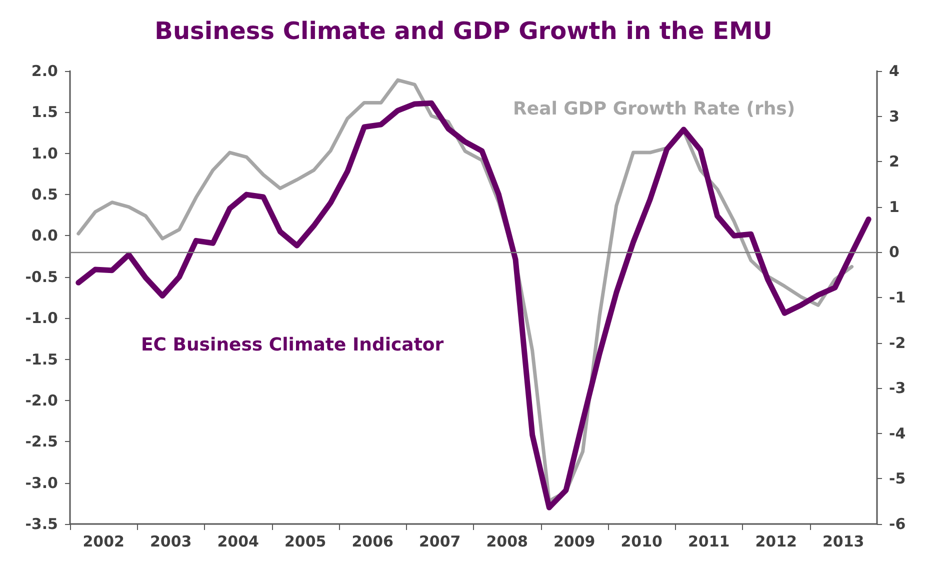  What do you see at coordinates (292, 345) in the screenshot?
I see `text: EC Business Climate Indicator` at bounding box center [292, 345].